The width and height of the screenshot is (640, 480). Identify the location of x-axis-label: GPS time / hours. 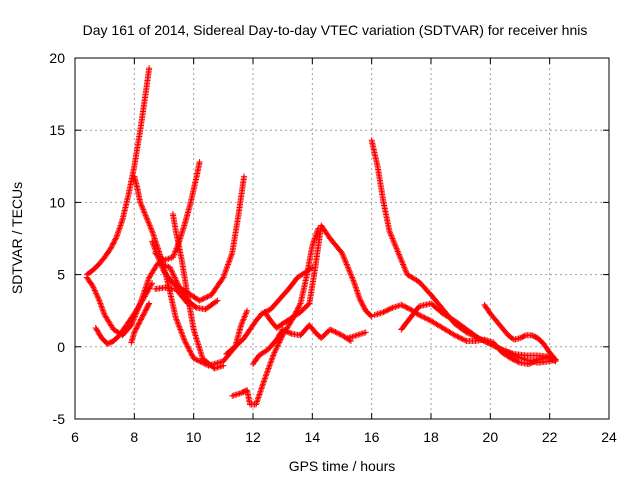
(342, 466).